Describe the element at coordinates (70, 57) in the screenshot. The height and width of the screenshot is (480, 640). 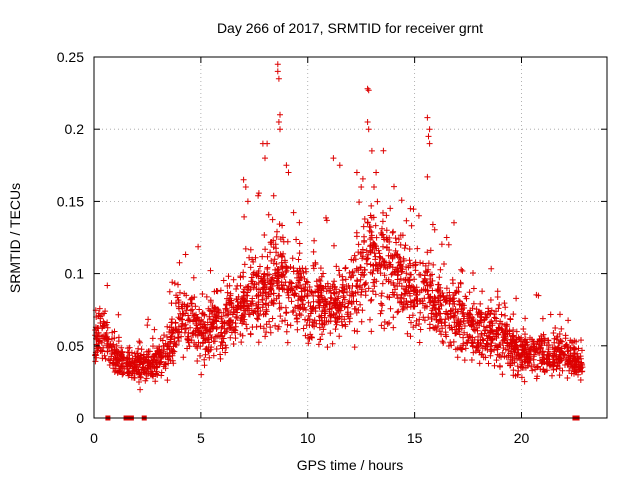
I see `y-tick-label: 0.25` at that location.